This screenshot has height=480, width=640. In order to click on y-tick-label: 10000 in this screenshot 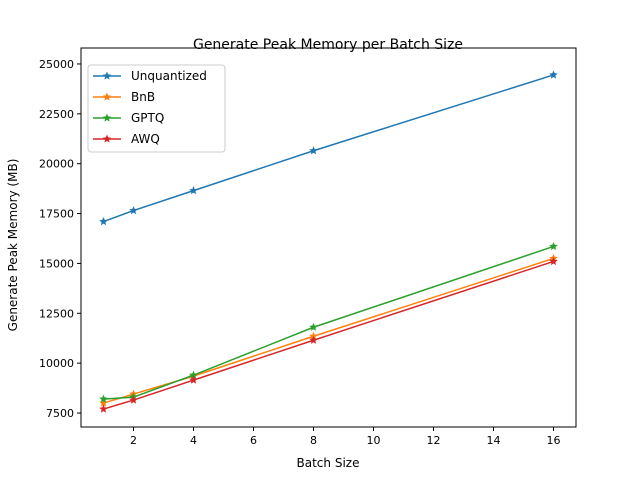, I will do `click(56, 363)`.